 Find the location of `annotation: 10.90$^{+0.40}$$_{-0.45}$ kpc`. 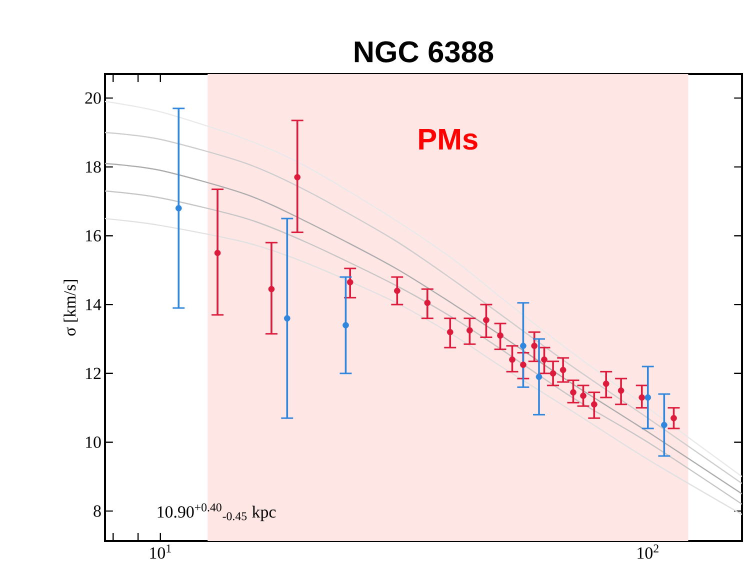

annotation: 10.90$^{+0.40}$$_{-0.45}$ kpc is located at coordinates (217, 512).